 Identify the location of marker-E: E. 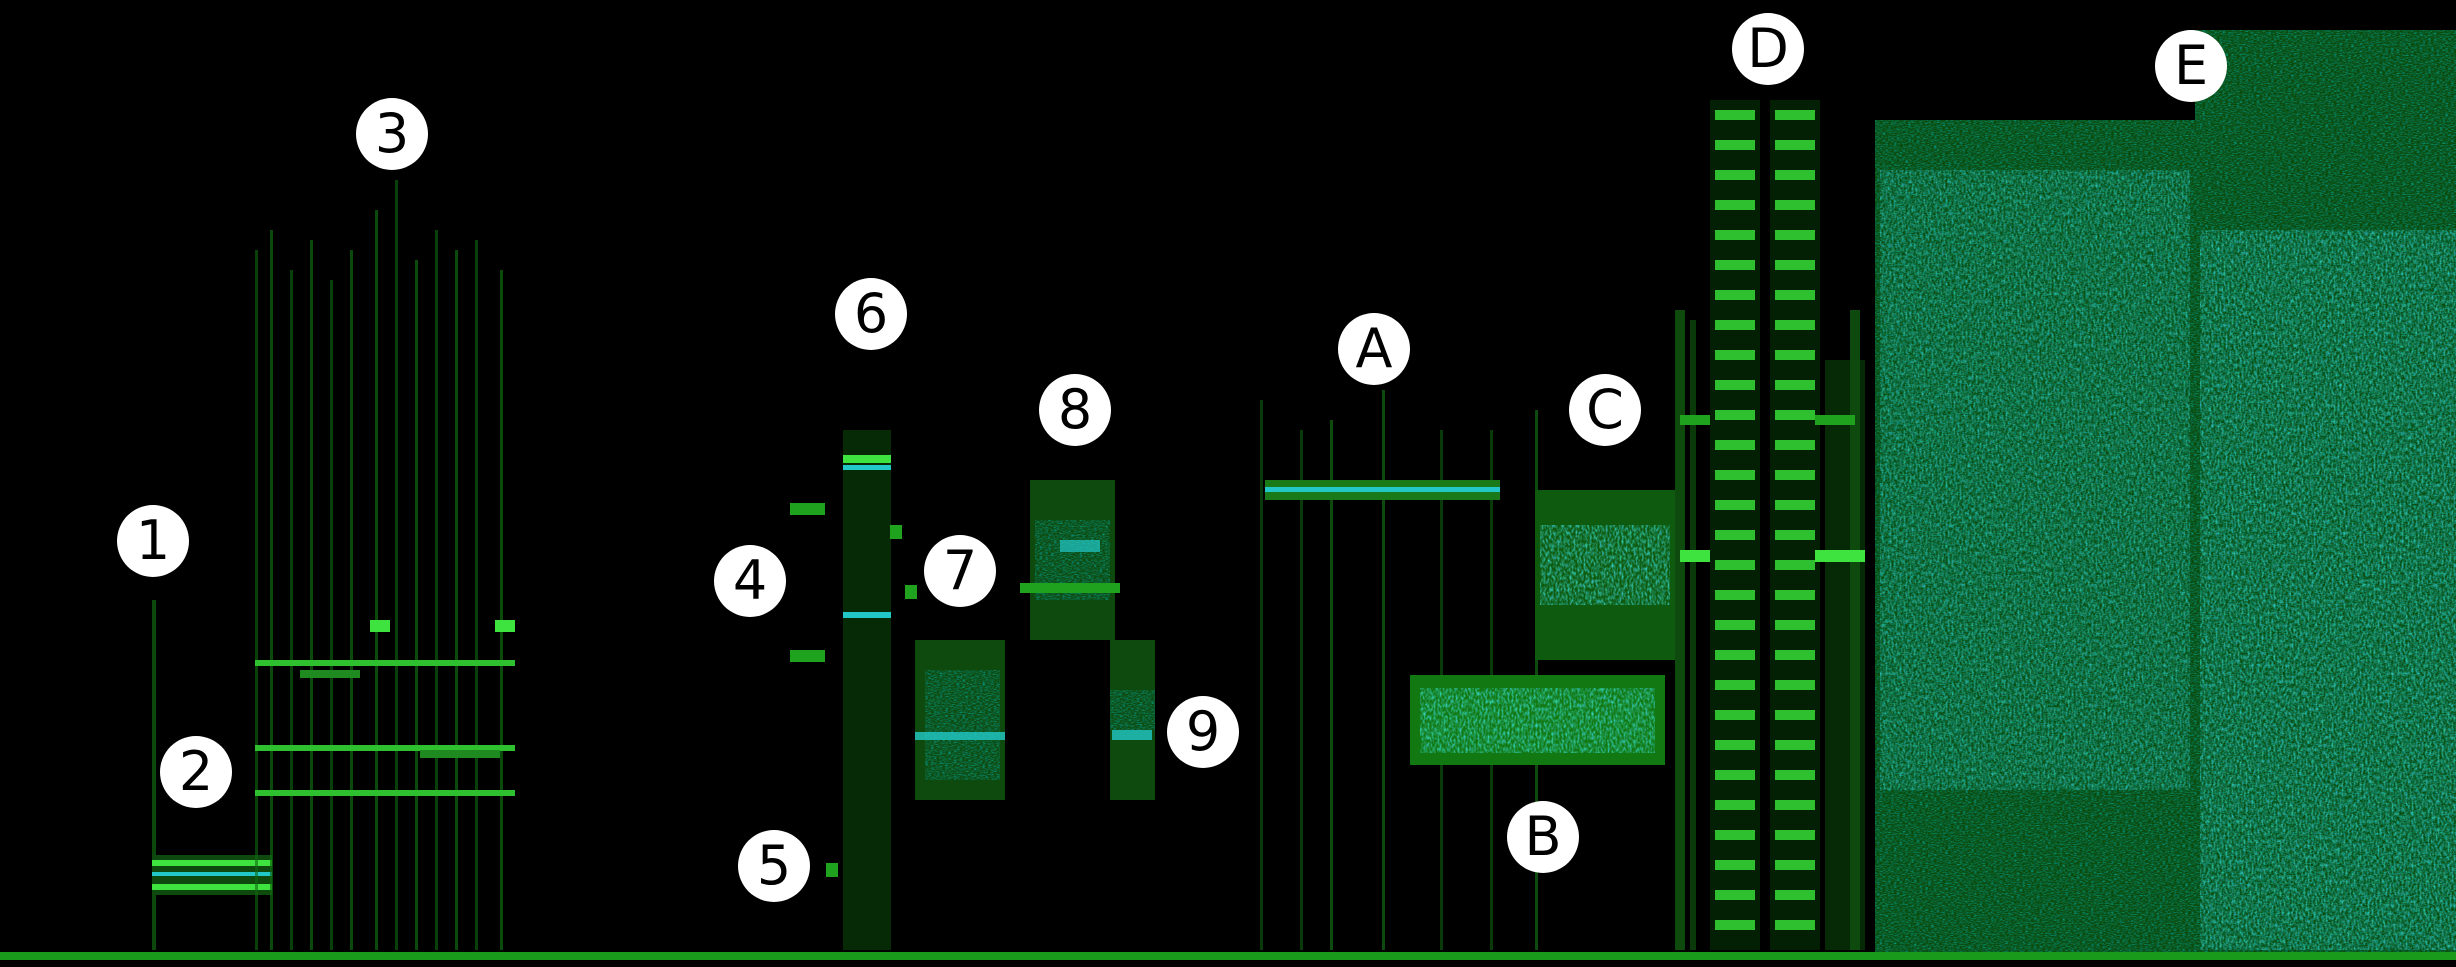
(2191, 66).